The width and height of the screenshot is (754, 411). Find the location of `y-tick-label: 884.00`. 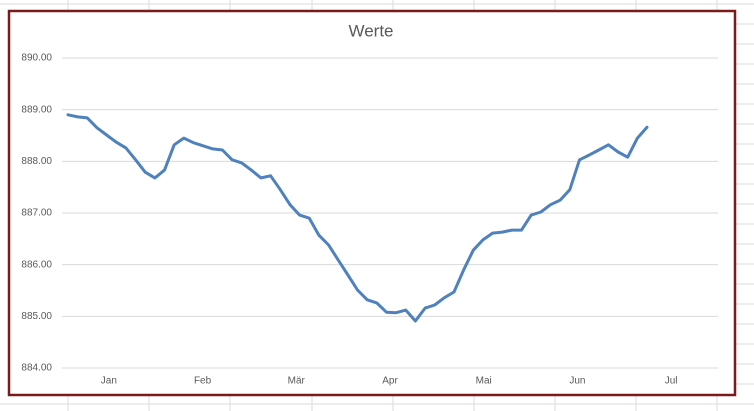

y-tick-label: 884.00 is located at coordinates (36, 368).